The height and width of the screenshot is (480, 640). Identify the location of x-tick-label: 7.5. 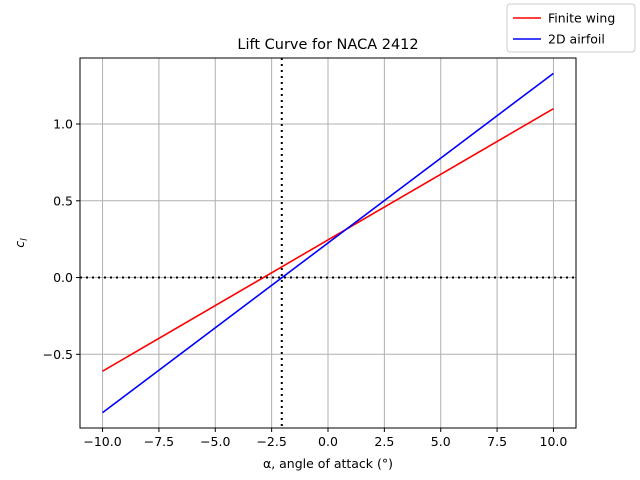
(497, 441).